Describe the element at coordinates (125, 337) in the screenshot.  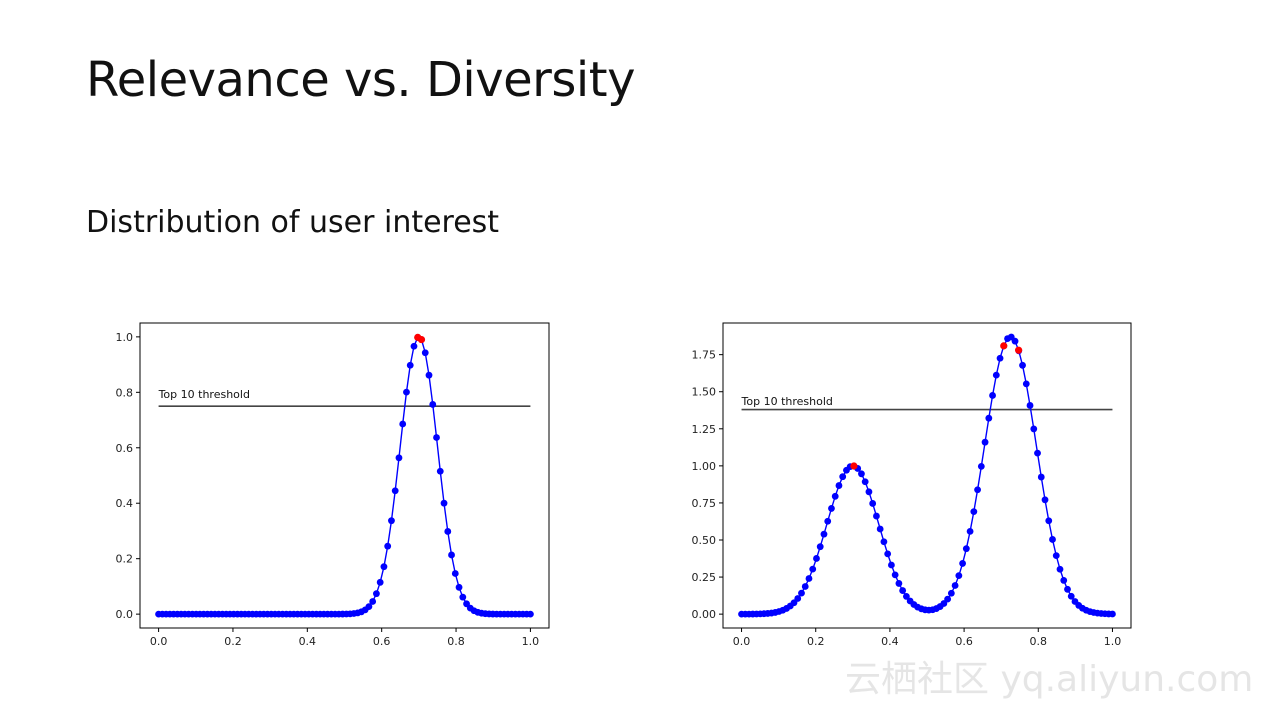
I see `y-tick-label: 1.0` at that location.